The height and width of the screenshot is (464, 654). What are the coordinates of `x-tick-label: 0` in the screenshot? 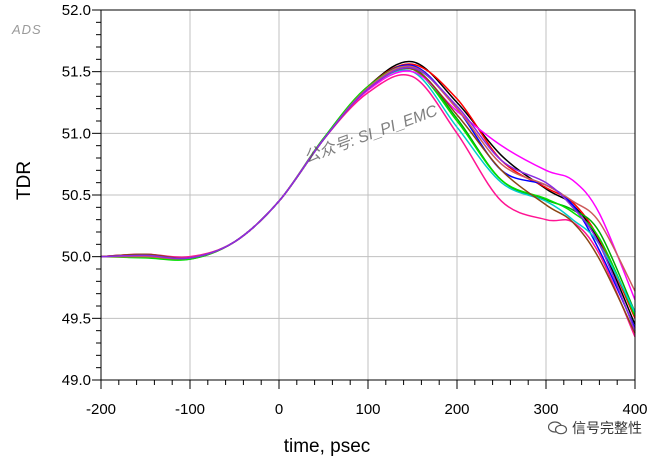 It's located at (279, 409).